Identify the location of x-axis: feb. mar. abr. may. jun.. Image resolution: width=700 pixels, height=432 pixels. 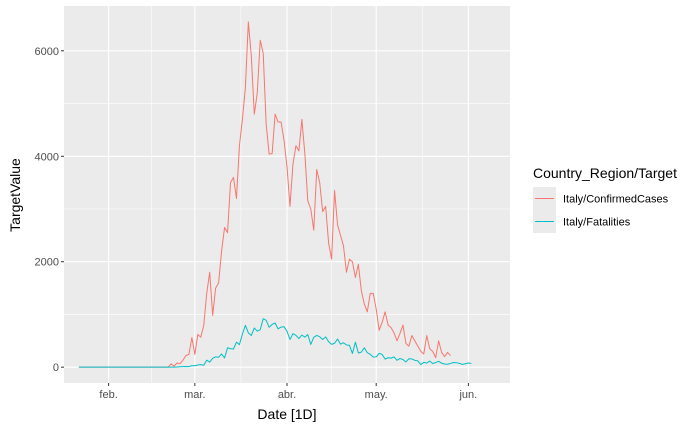
(288, 392).